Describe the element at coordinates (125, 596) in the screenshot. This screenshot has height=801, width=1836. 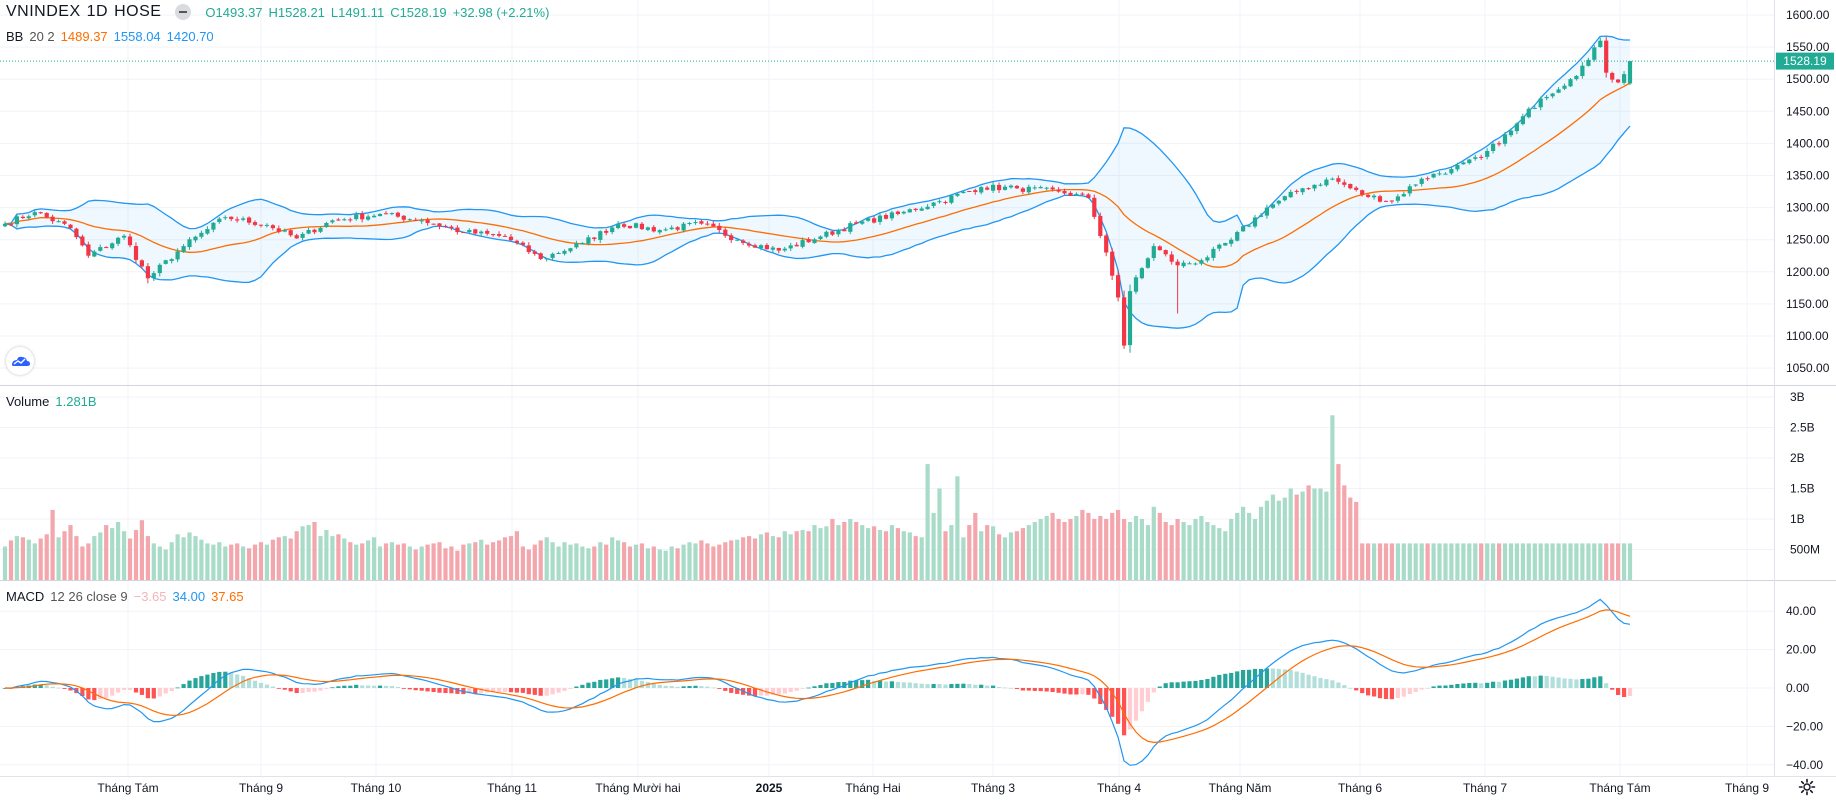
I see `macd-legend: MACD 12 26 close 9 −3.65 34.00 37.65` at that location.